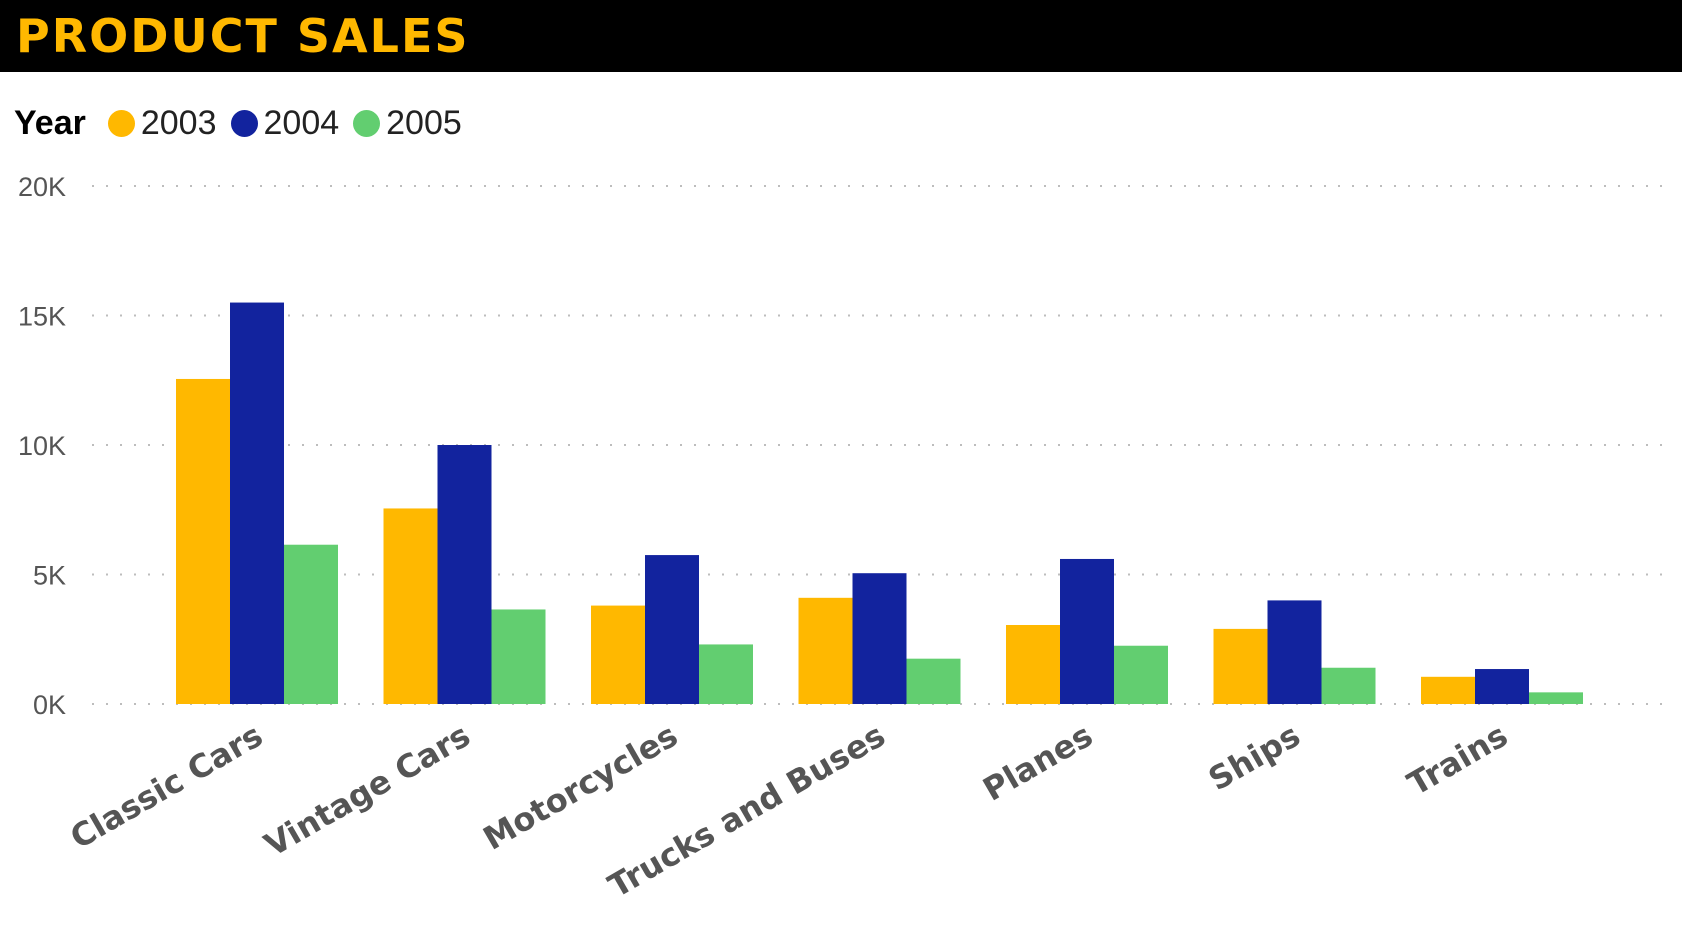 Image resolution: width=1682 pixels, height=935 pixels. What do you see at coordinates (464, 574) in the screenshot?
I see `bar-vintage-cars-2004` at bounding box center [464, 574].